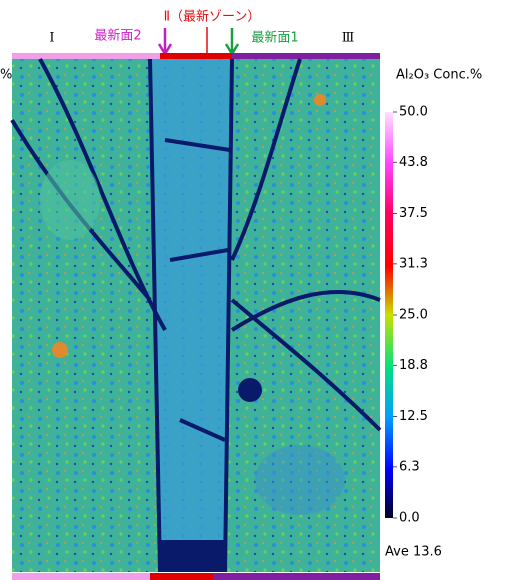  I want to click on surface-label: 最新面2, so click(117, 36).